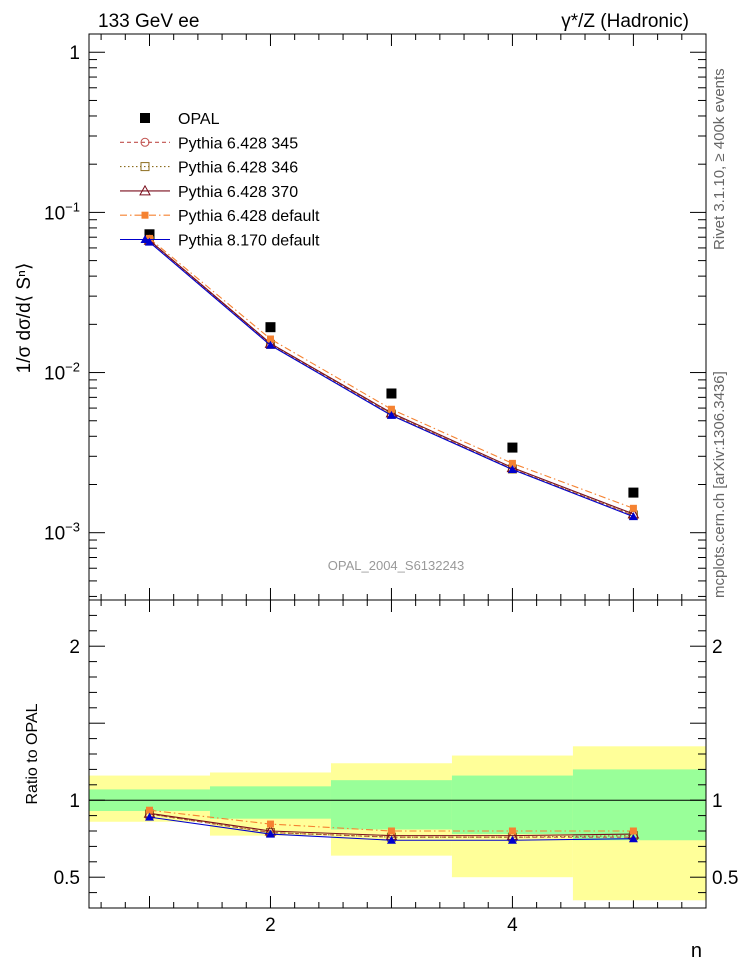 The width and height of the screenshot is (746, 972). What do you see at coordinates (719, 159) in the screenshot?
I see `rivet-label: Rivet 3.1.10, ≥ 400k events` at bounding box center [719, 159].